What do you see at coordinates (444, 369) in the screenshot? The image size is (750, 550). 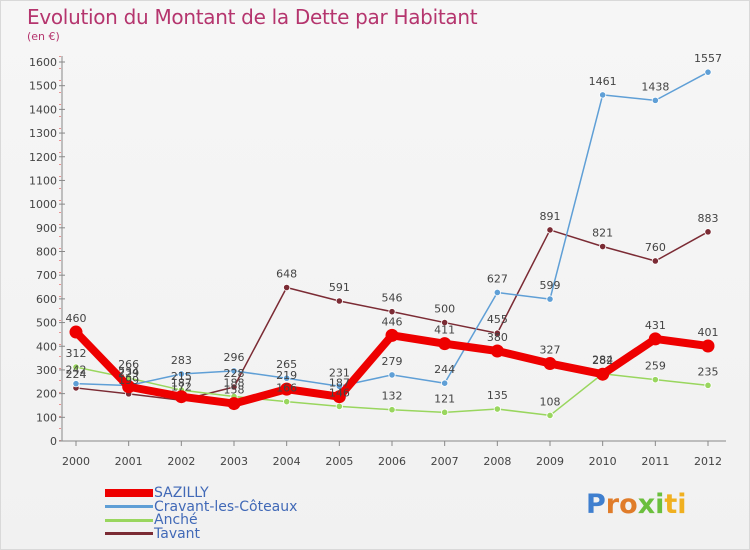 I see `data-label: 244` at bounding box center [444, 369].